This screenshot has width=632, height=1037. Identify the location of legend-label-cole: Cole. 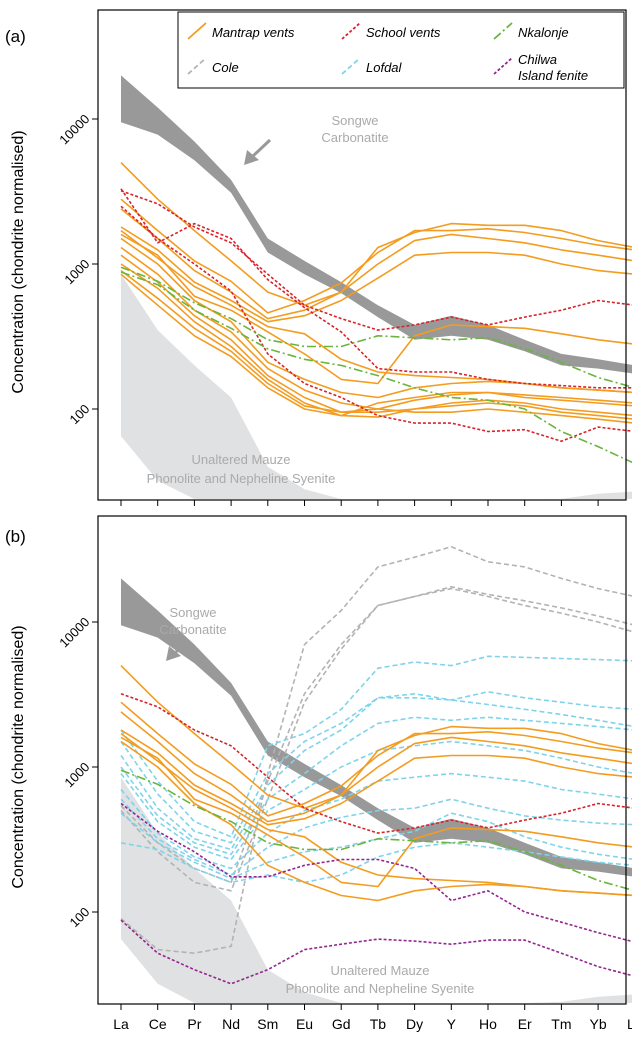
(225, 67).